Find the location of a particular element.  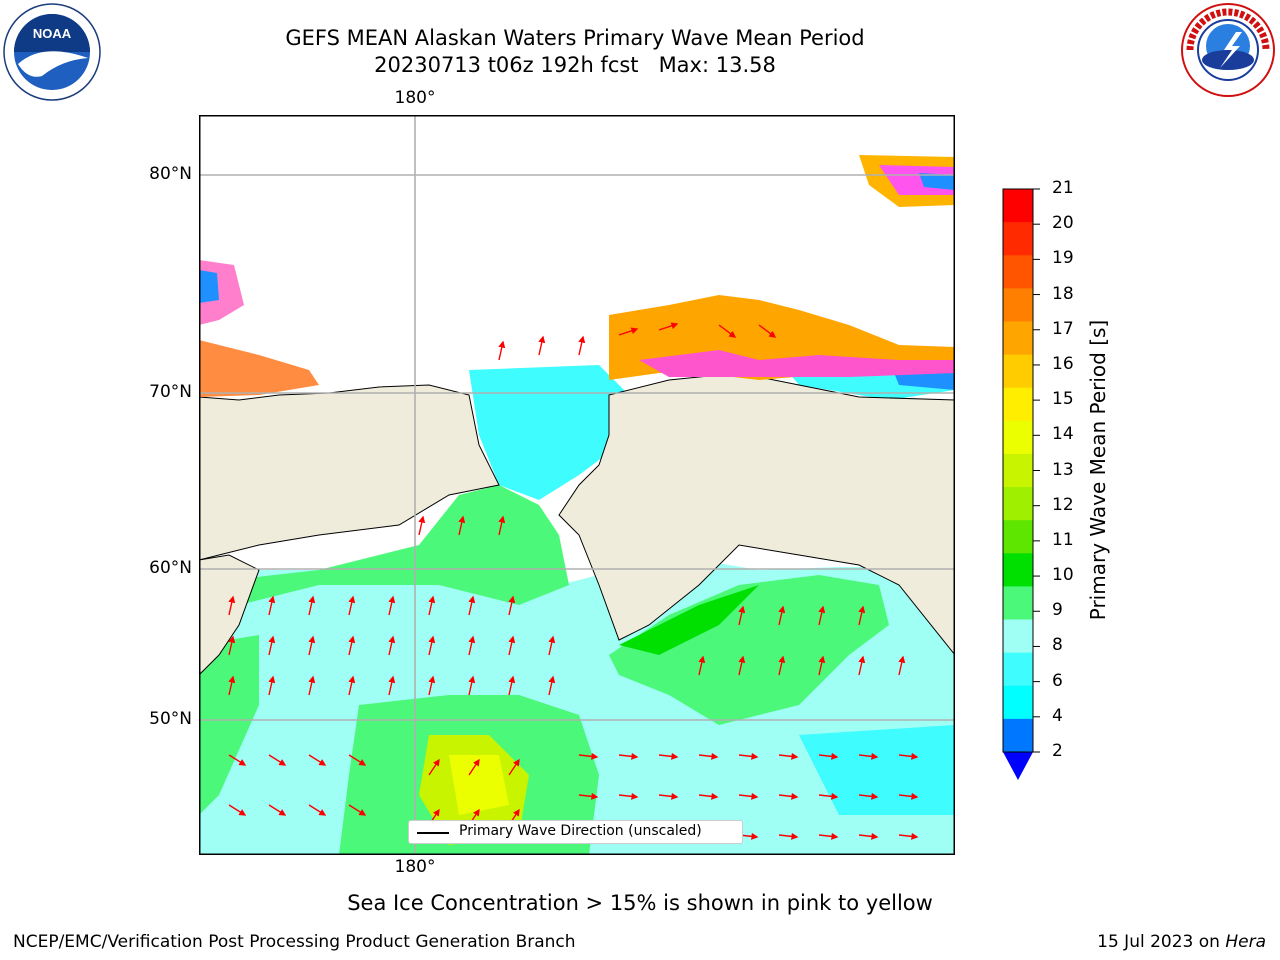

sea-ice-west-lower is located at coordinates (259, 368).